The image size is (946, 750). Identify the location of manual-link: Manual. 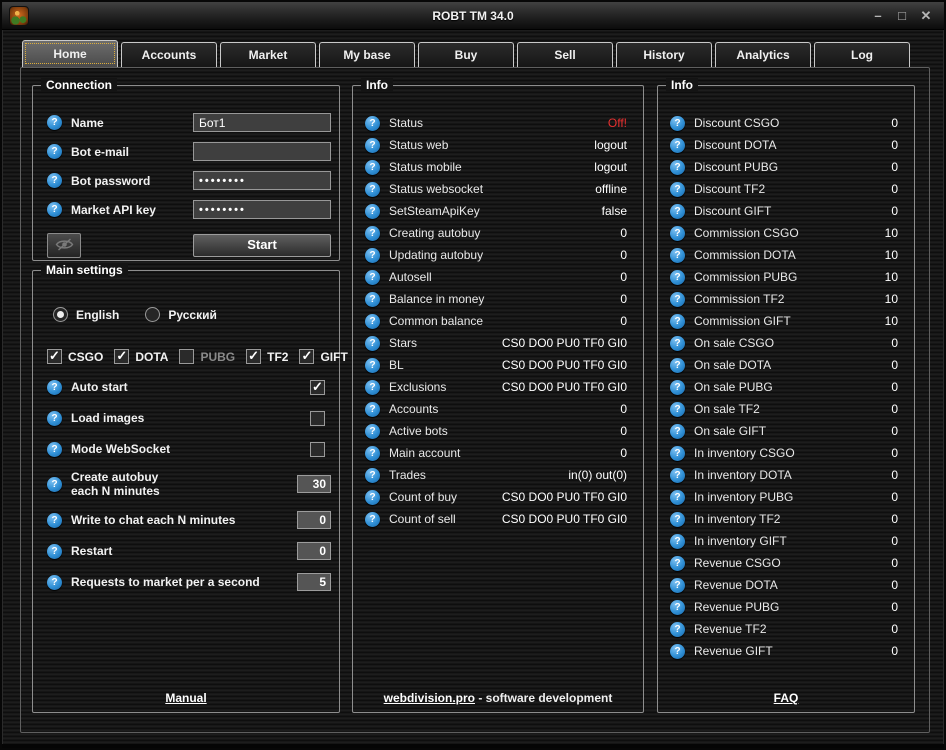
(186, 698).